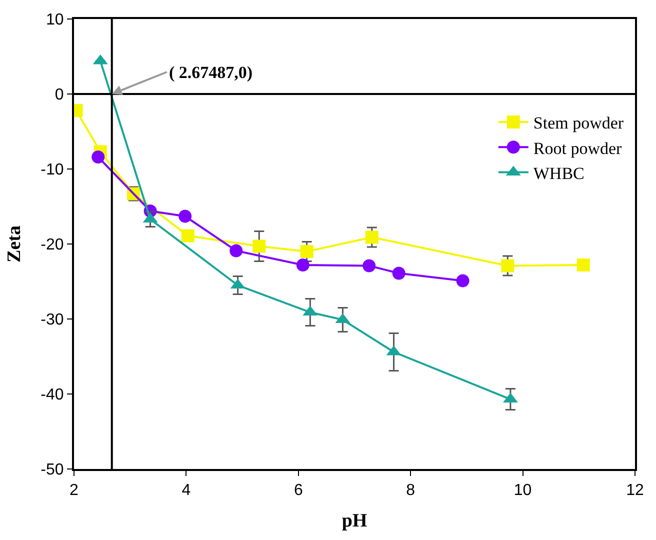 Image resolution: width=656 pixels, height=540 pixels. Describe the element at coordinates (52, 470) in the screenshot. I see `y-tick-label: -50` at that location.